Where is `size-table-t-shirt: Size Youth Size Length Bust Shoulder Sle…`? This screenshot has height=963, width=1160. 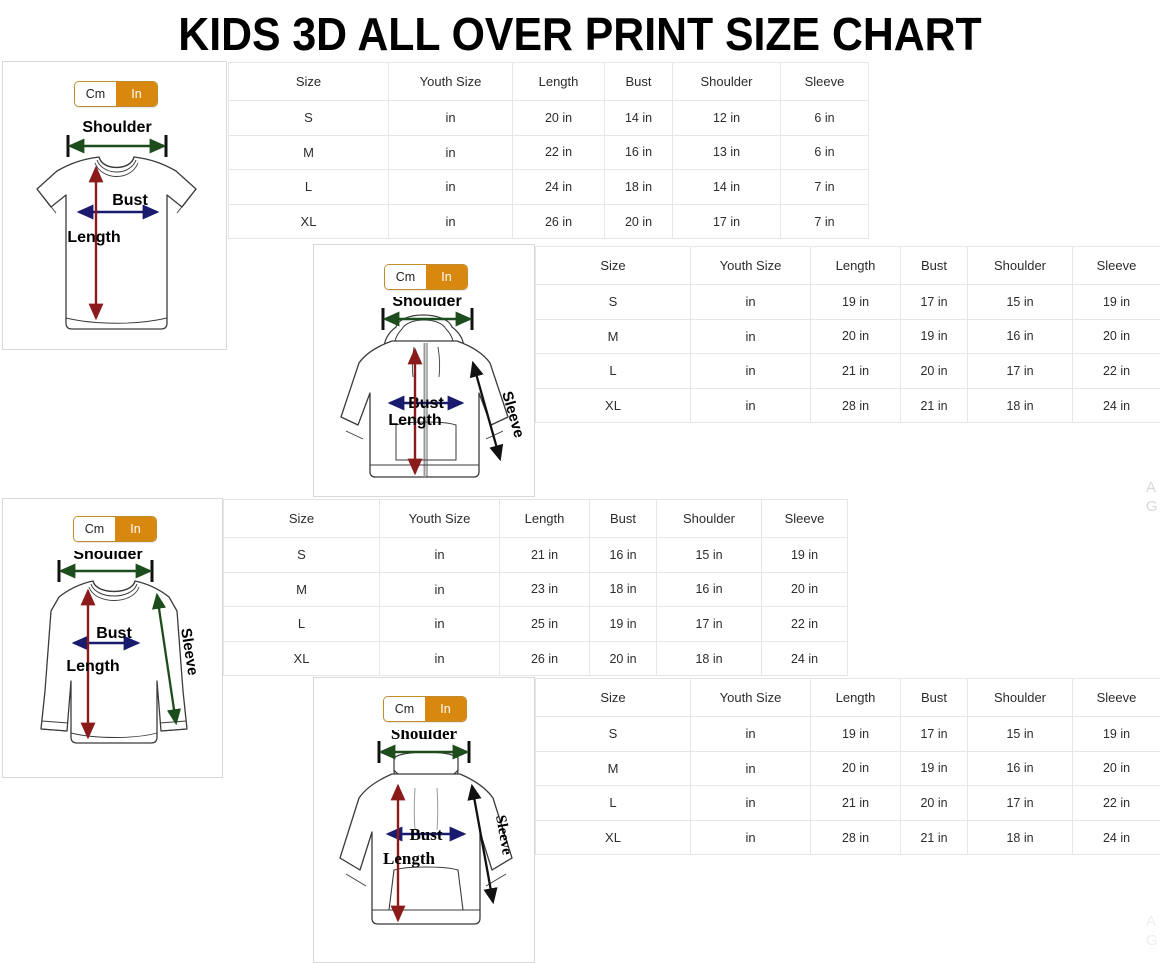 size-table-t-shirt: Size Youth Size Length Bust Shoulder Sle… is located at coordinates (548, 151).